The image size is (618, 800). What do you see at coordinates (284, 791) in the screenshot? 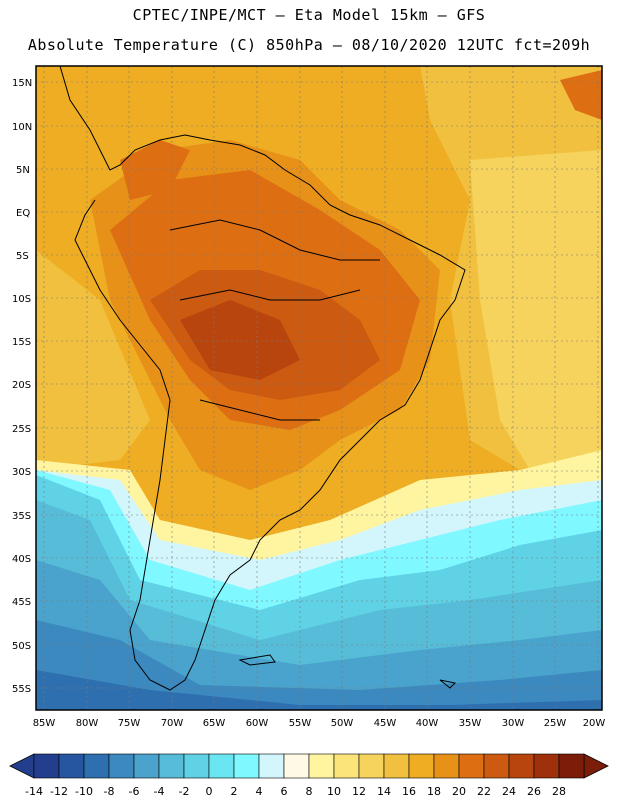
I see `colorbar-label: 6` at bounding box center [284, 791].